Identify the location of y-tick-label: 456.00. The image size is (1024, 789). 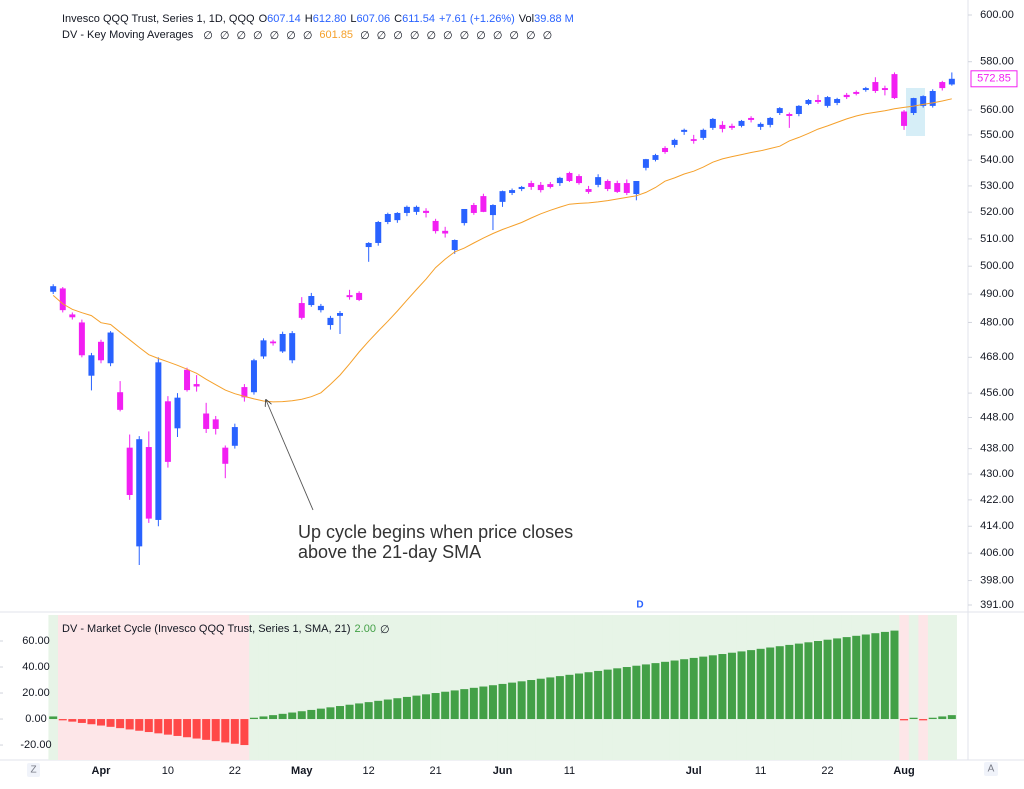
(997, 393).